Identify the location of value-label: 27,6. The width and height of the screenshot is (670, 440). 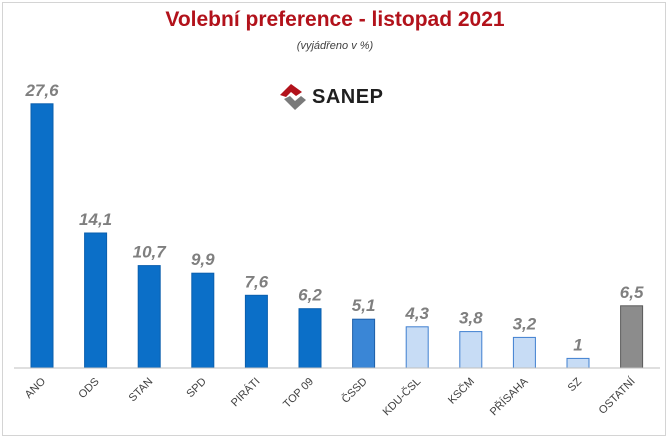
(41, 90).